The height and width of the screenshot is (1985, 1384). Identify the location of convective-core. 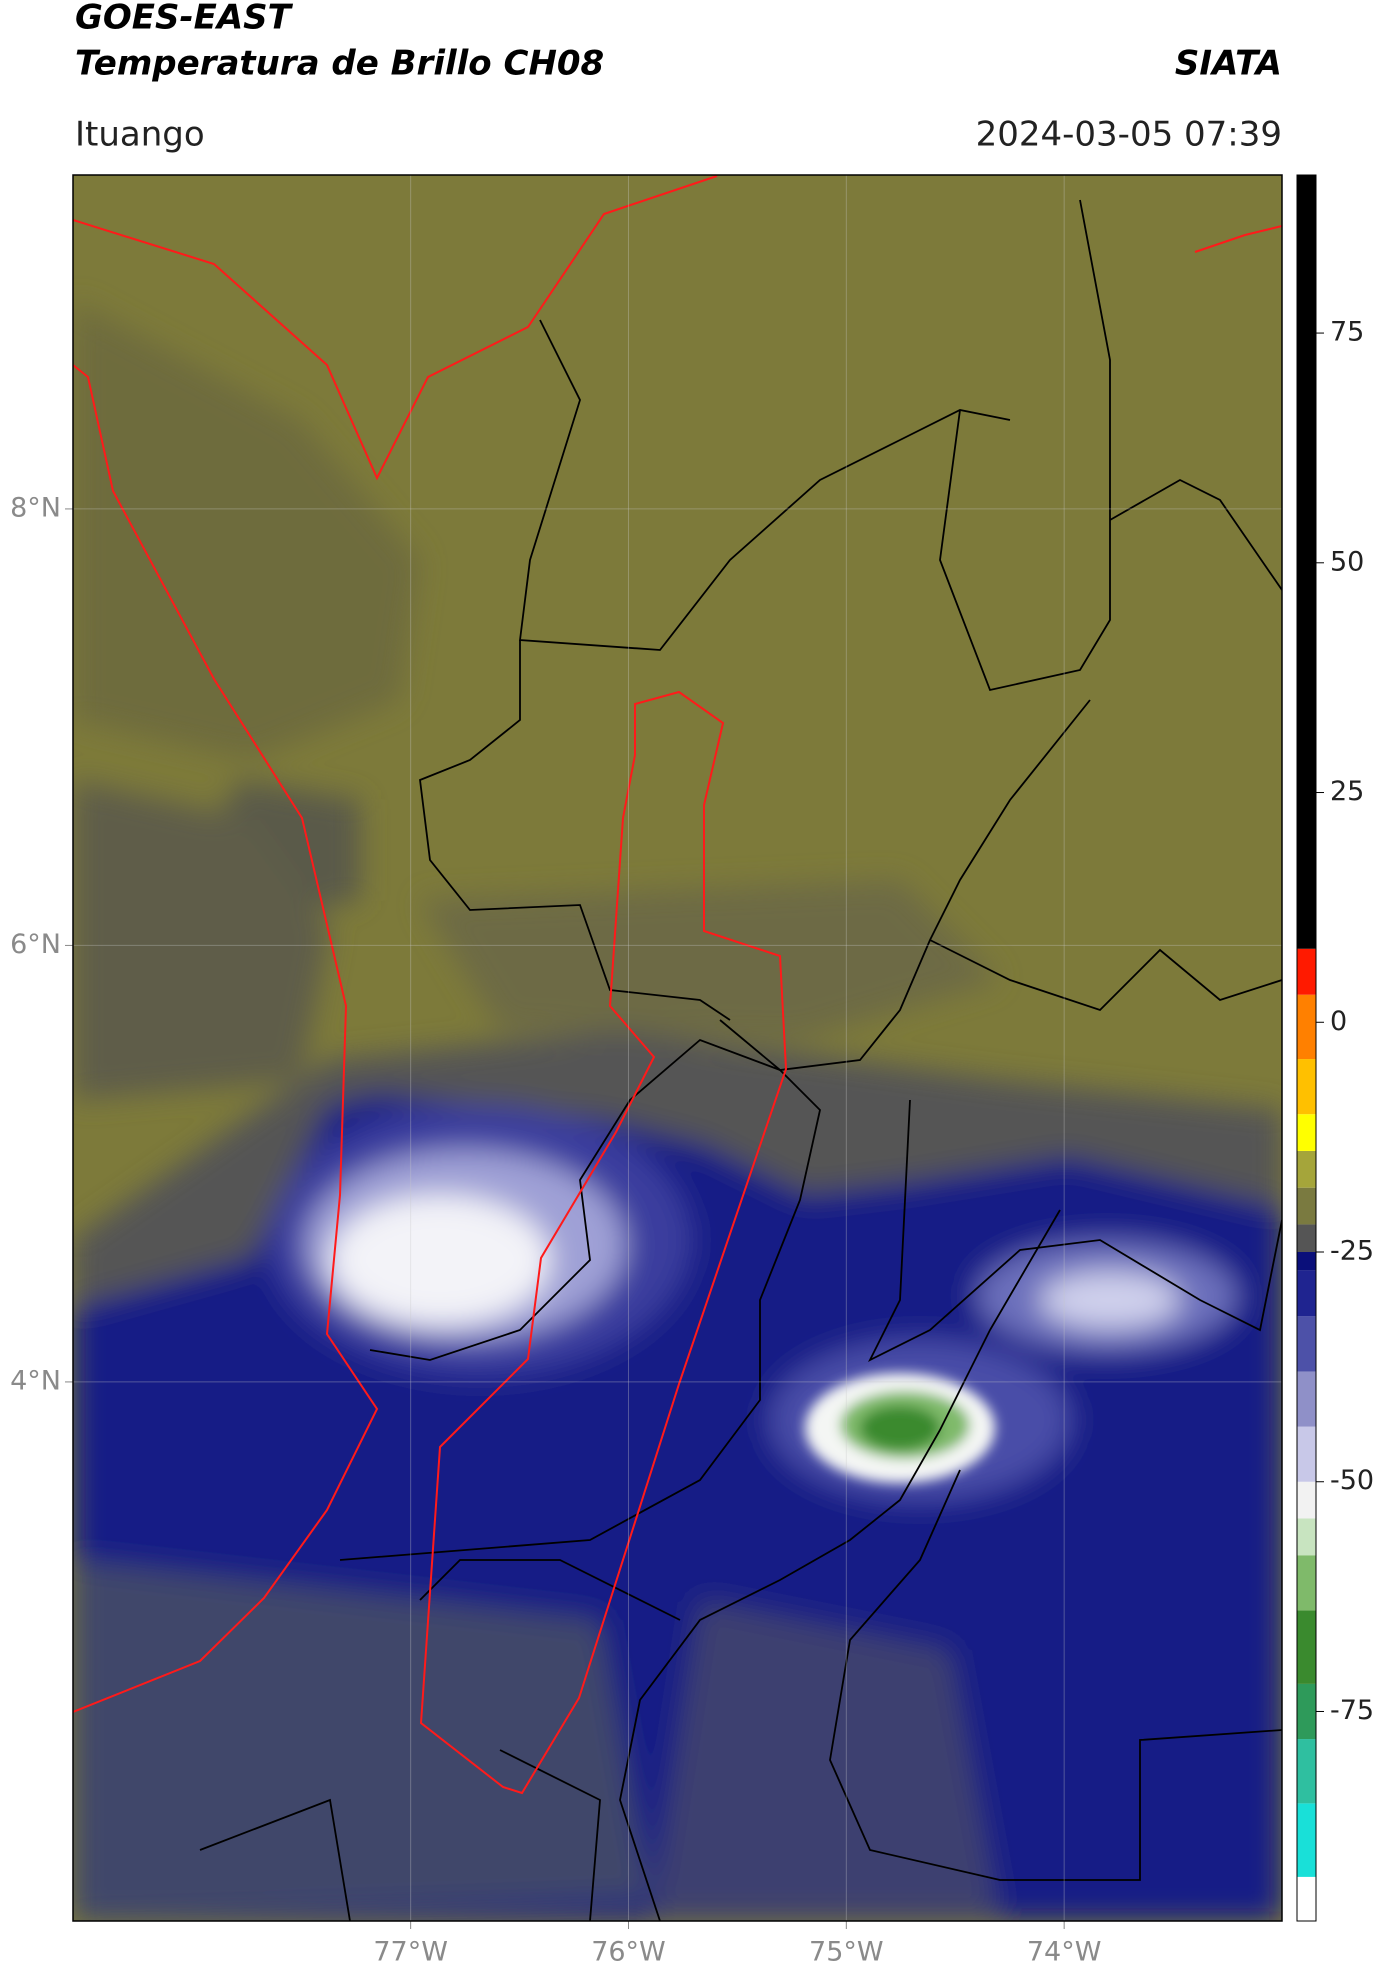
(900, 1428).